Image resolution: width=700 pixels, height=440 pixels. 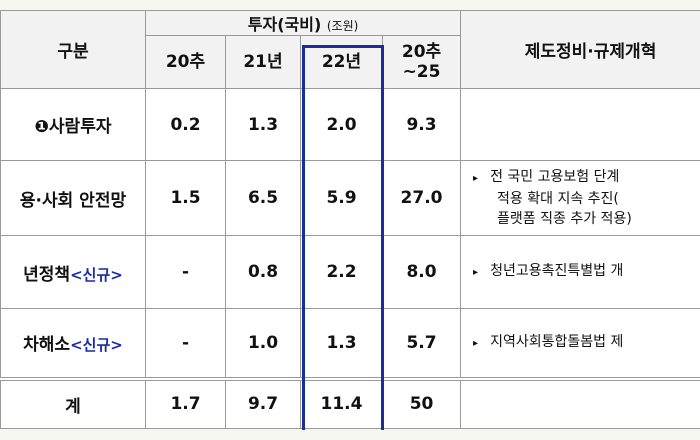 I want to click on label-text: ❶사람투자, so click(x=73, y=127).